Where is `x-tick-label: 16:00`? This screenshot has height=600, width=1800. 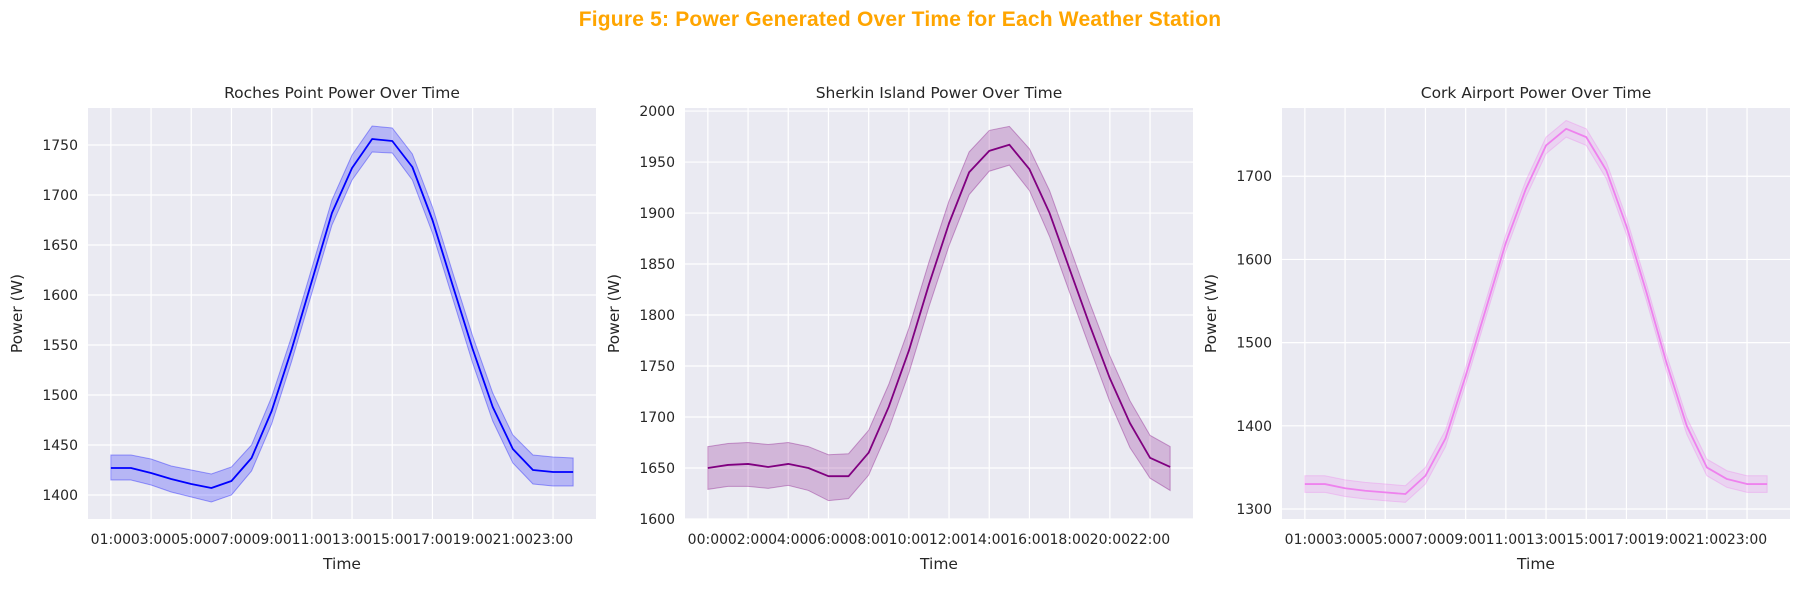 x-tick-label: 16:00 is located at coordinates (1029, 540).